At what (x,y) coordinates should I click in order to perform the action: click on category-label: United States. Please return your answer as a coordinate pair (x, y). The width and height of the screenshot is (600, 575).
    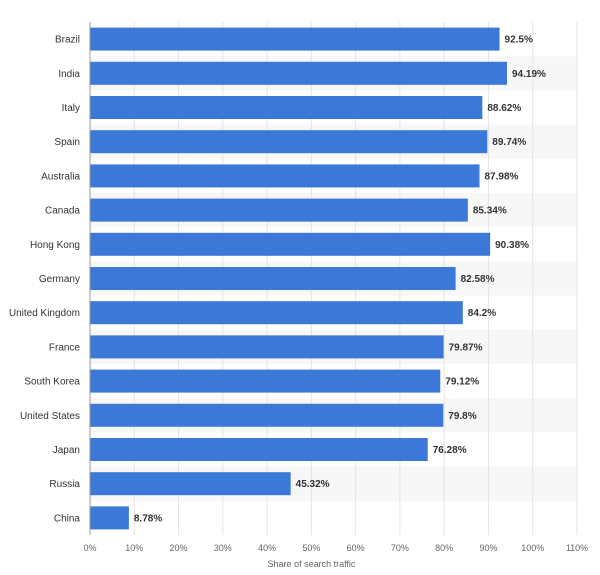
    Looking at the image, I should click on (50, 416).